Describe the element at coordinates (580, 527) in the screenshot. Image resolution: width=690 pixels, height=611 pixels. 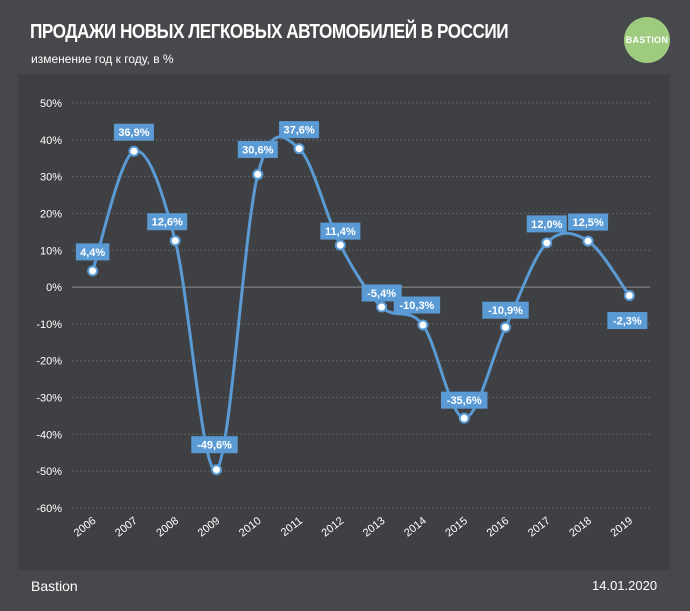
I see `x-tick-label: 2018` at that location.